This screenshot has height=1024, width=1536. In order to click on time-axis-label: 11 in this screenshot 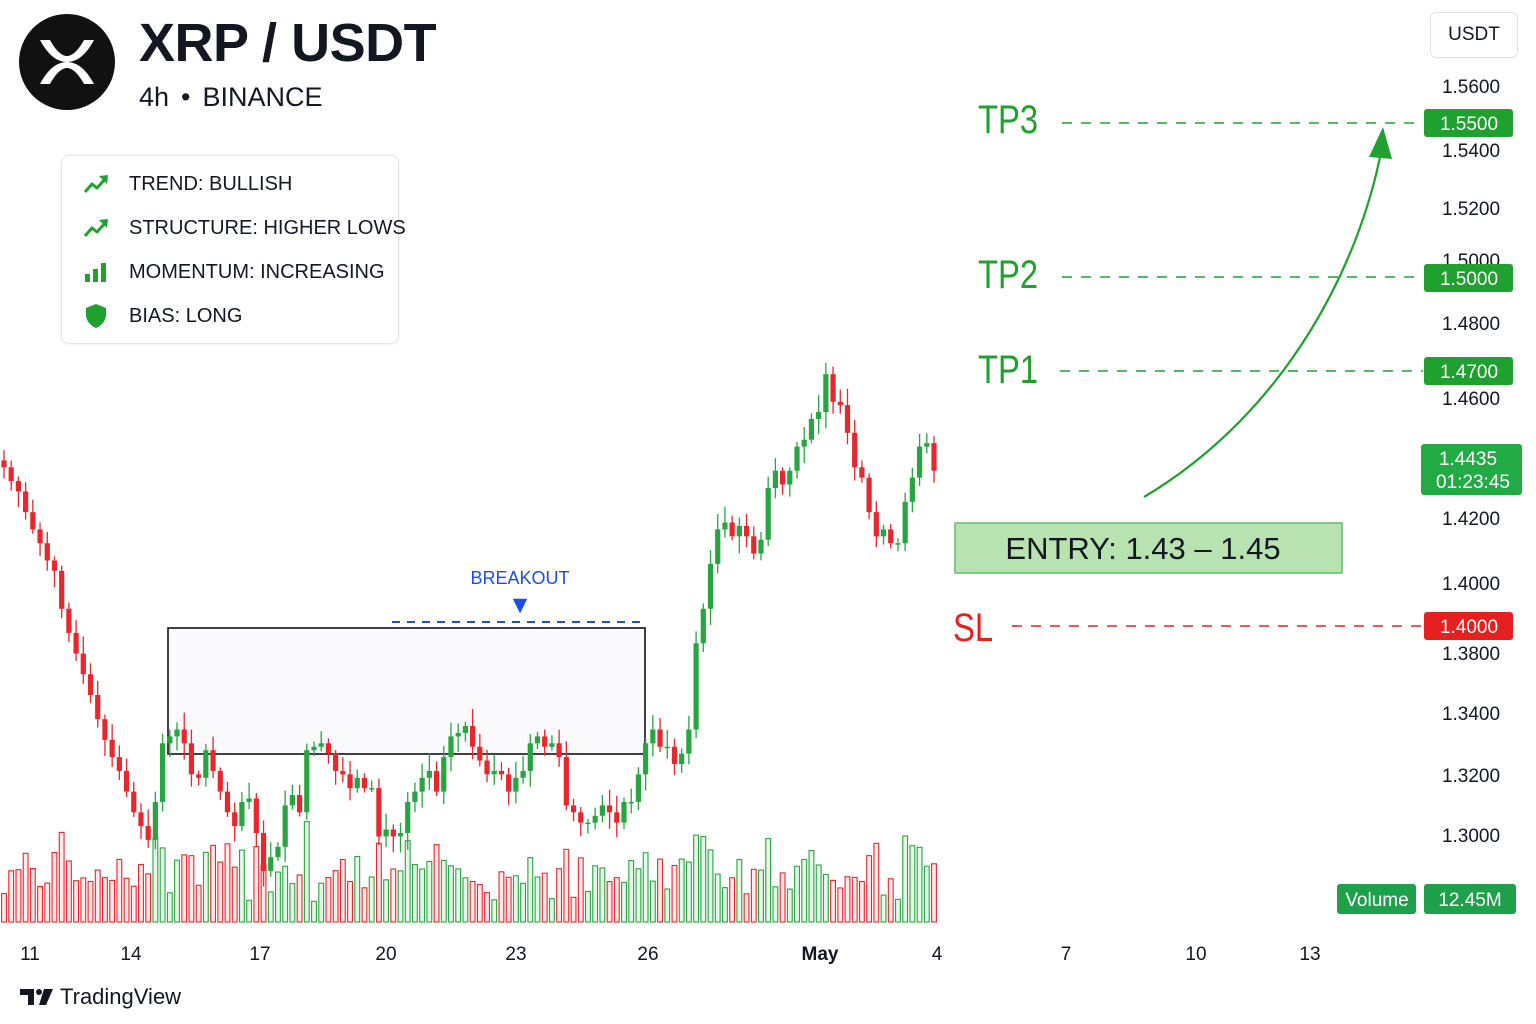, I will do `click(30, 954)`.